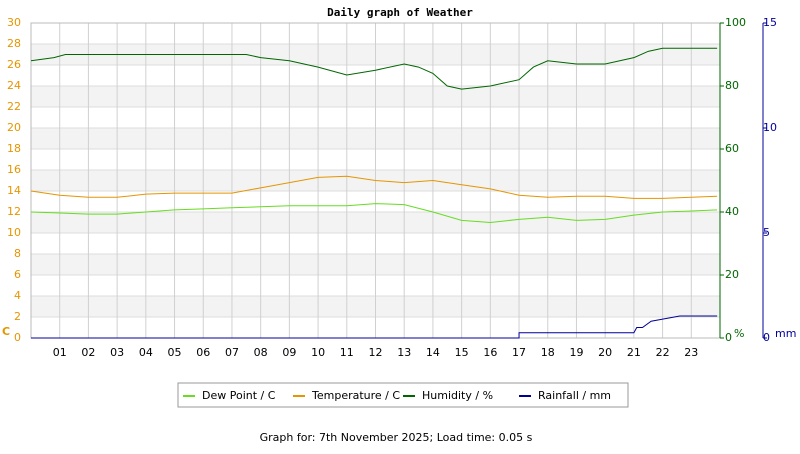  I want to click on y-tick-label: 12, so click(14, 211).